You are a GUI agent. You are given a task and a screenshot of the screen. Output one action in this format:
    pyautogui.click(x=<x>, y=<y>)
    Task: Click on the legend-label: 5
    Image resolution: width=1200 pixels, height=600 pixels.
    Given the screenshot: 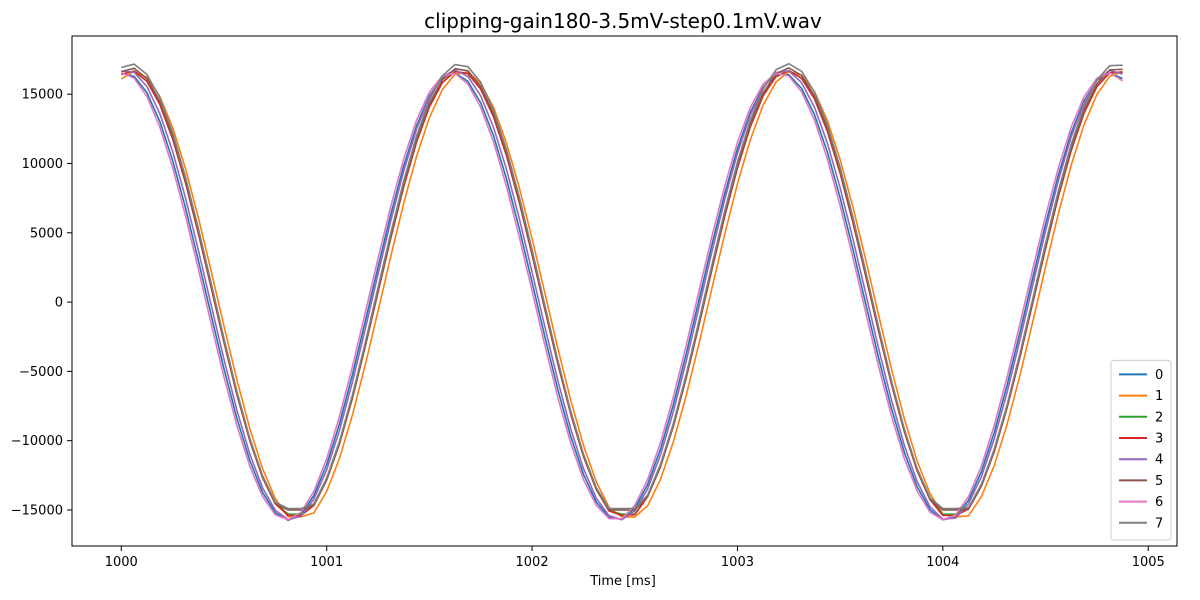 What is the action you would take?
    pyautogui.click(x=1159, y=481)
    